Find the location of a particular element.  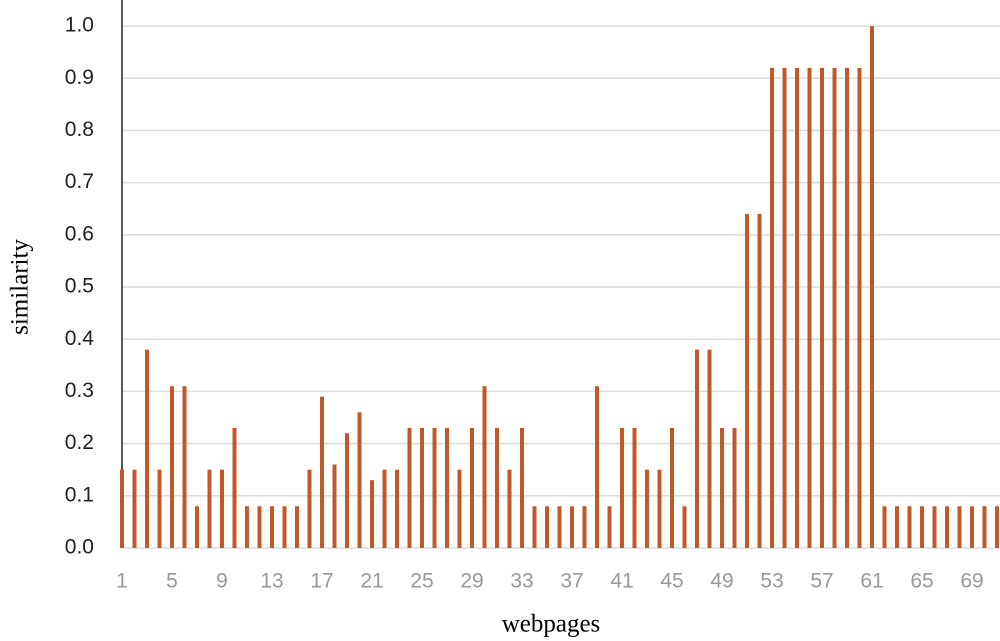

y-axis-label: similarity is located at coordinates (20, 287).